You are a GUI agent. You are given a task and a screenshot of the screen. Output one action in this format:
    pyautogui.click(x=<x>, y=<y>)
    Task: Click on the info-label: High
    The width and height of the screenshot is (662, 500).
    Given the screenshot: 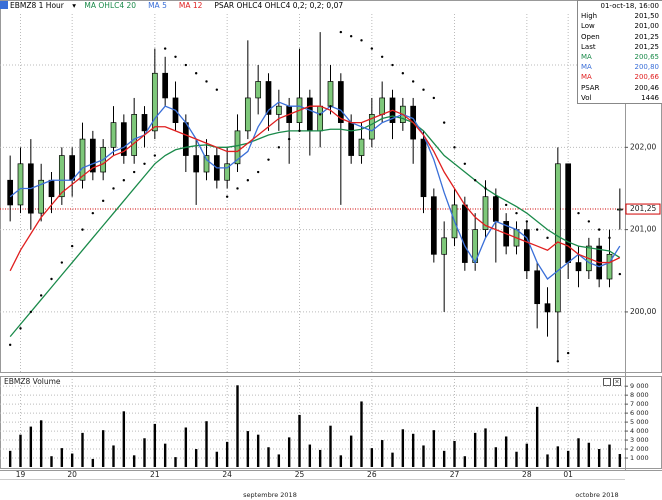 What is the action you would take?
    pyautogui.click(x=589, y=16)
    